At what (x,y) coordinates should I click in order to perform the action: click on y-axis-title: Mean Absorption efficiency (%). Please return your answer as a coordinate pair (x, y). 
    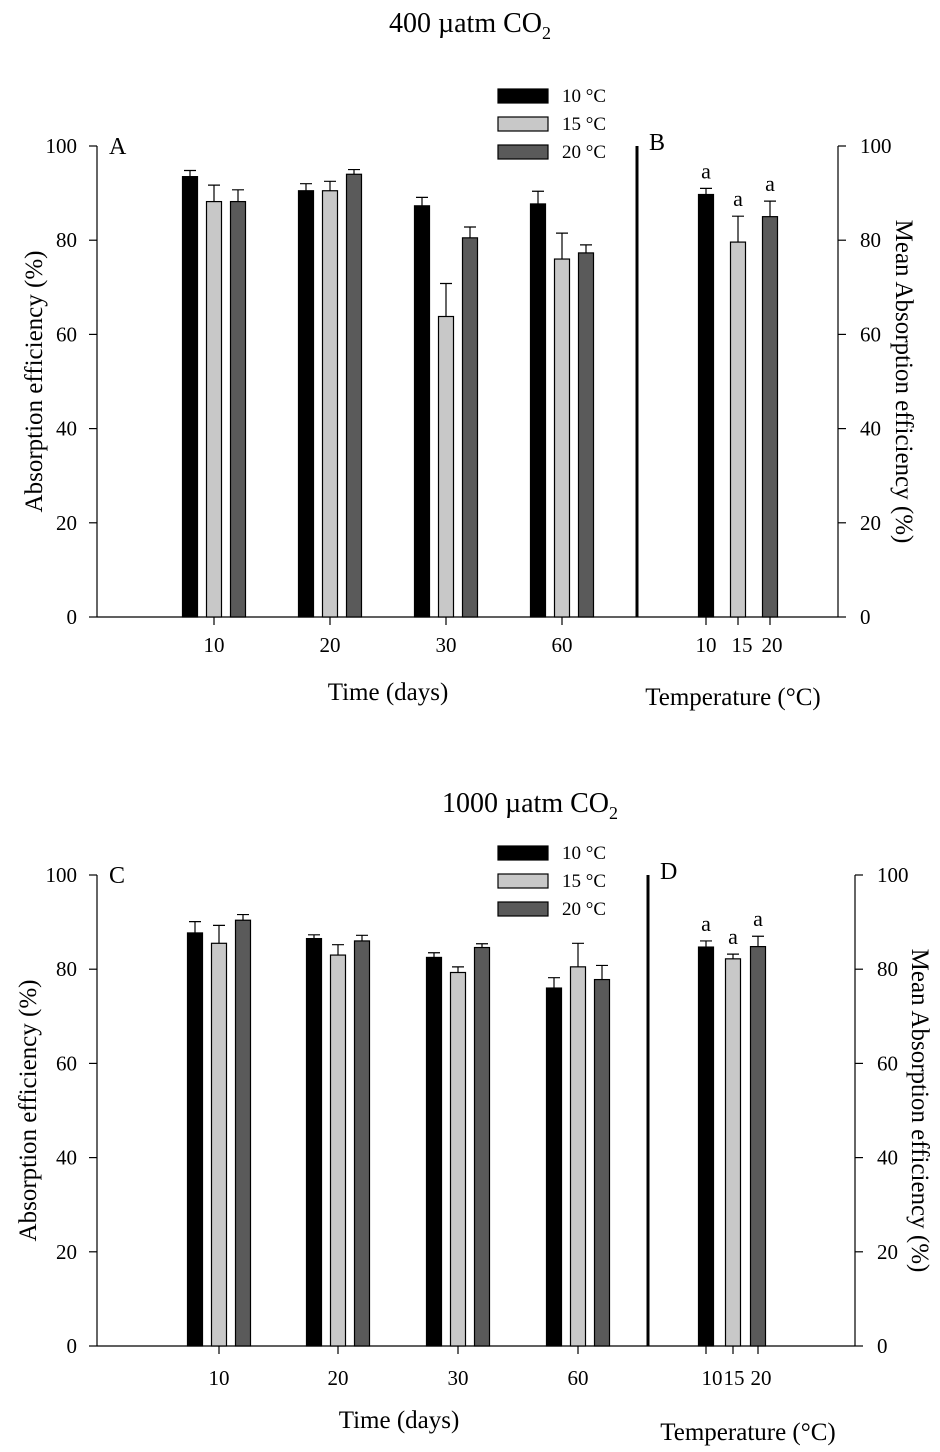
    Looking at the image, I should click on (903, 382).